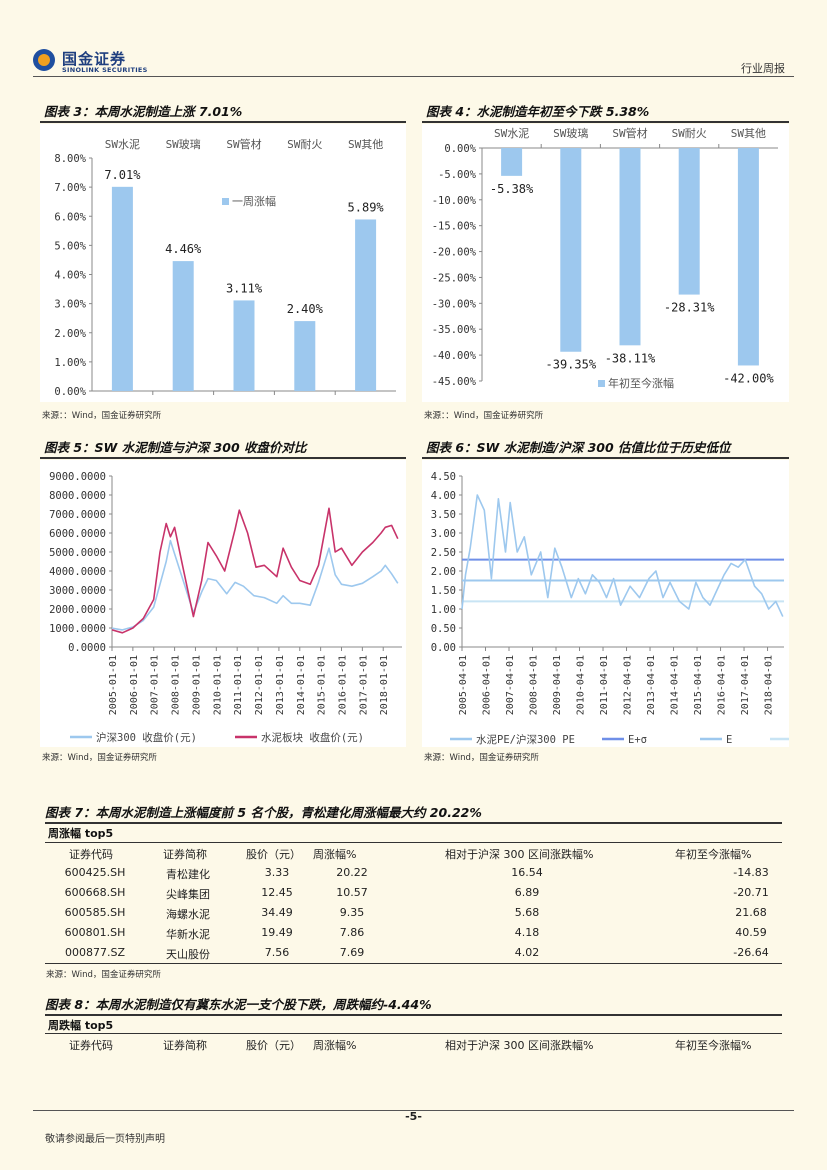 This screenshot has height=1170, width=827. I want to click on x-tick-label: 2009-01-01, so click(196, 685).